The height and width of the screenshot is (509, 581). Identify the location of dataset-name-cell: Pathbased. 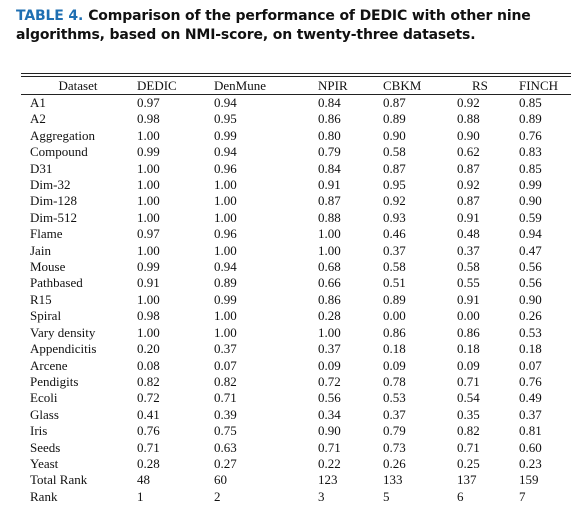
(56, 283).